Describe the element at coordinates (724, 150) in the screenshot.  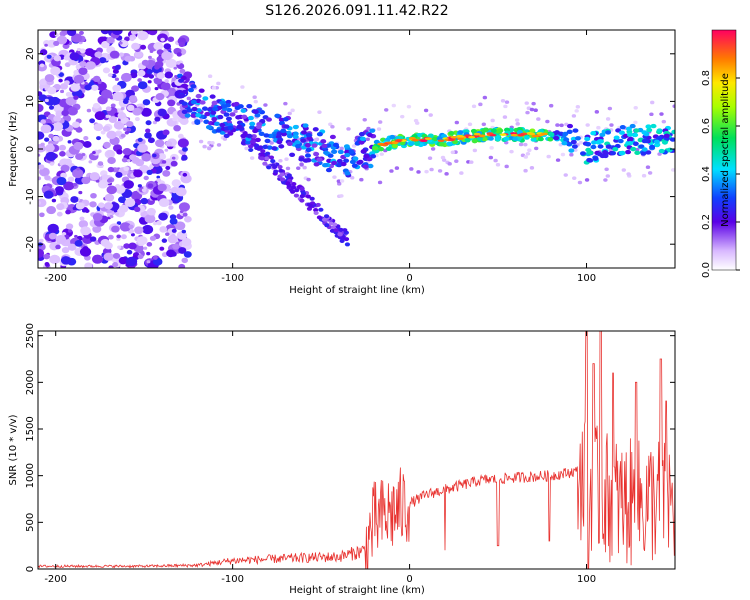
I see `colorbar-gradient` at that location.